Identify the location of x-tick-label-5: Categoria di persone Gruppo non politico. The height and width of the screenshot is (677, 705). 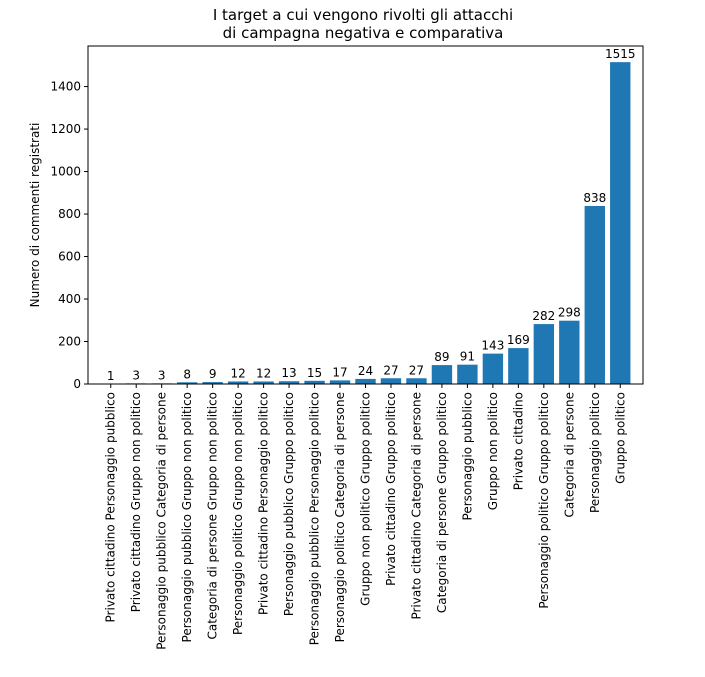
(213, 516).